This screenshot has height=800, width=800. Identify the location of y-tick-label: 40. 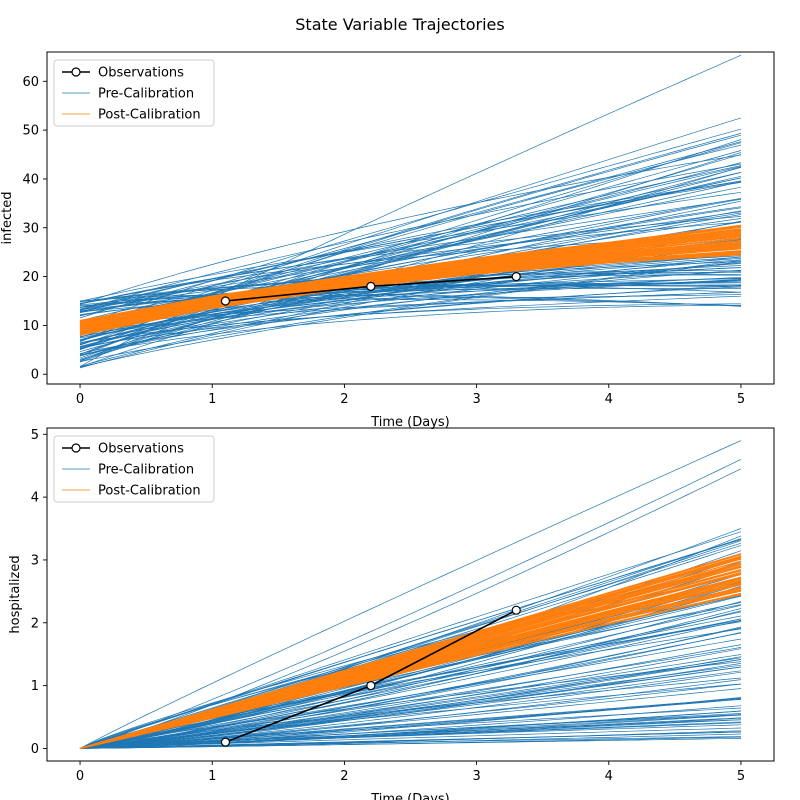
(30, 179).